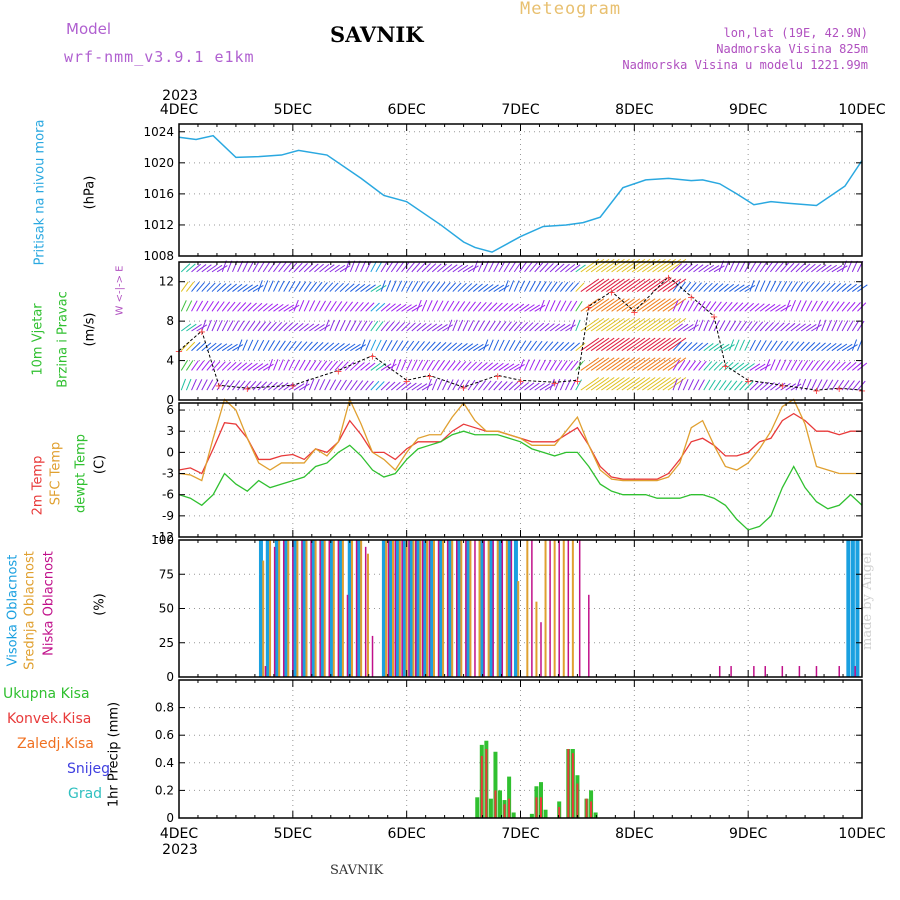 This screenshot has width=900, height=900. What do you see at coordinates (158, 194) in the screenshot?
I see `y-tick-label: 1016` at bounding box center [158, 194].